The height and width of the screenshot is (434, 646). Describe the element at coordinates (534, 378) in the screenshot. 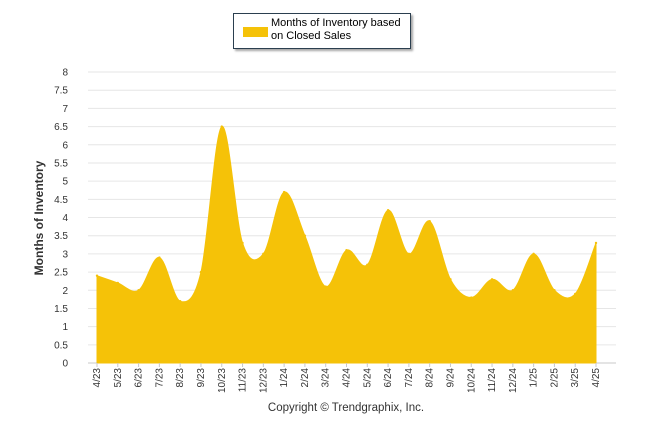

I see `x-tick-label: 1/25` at that location.